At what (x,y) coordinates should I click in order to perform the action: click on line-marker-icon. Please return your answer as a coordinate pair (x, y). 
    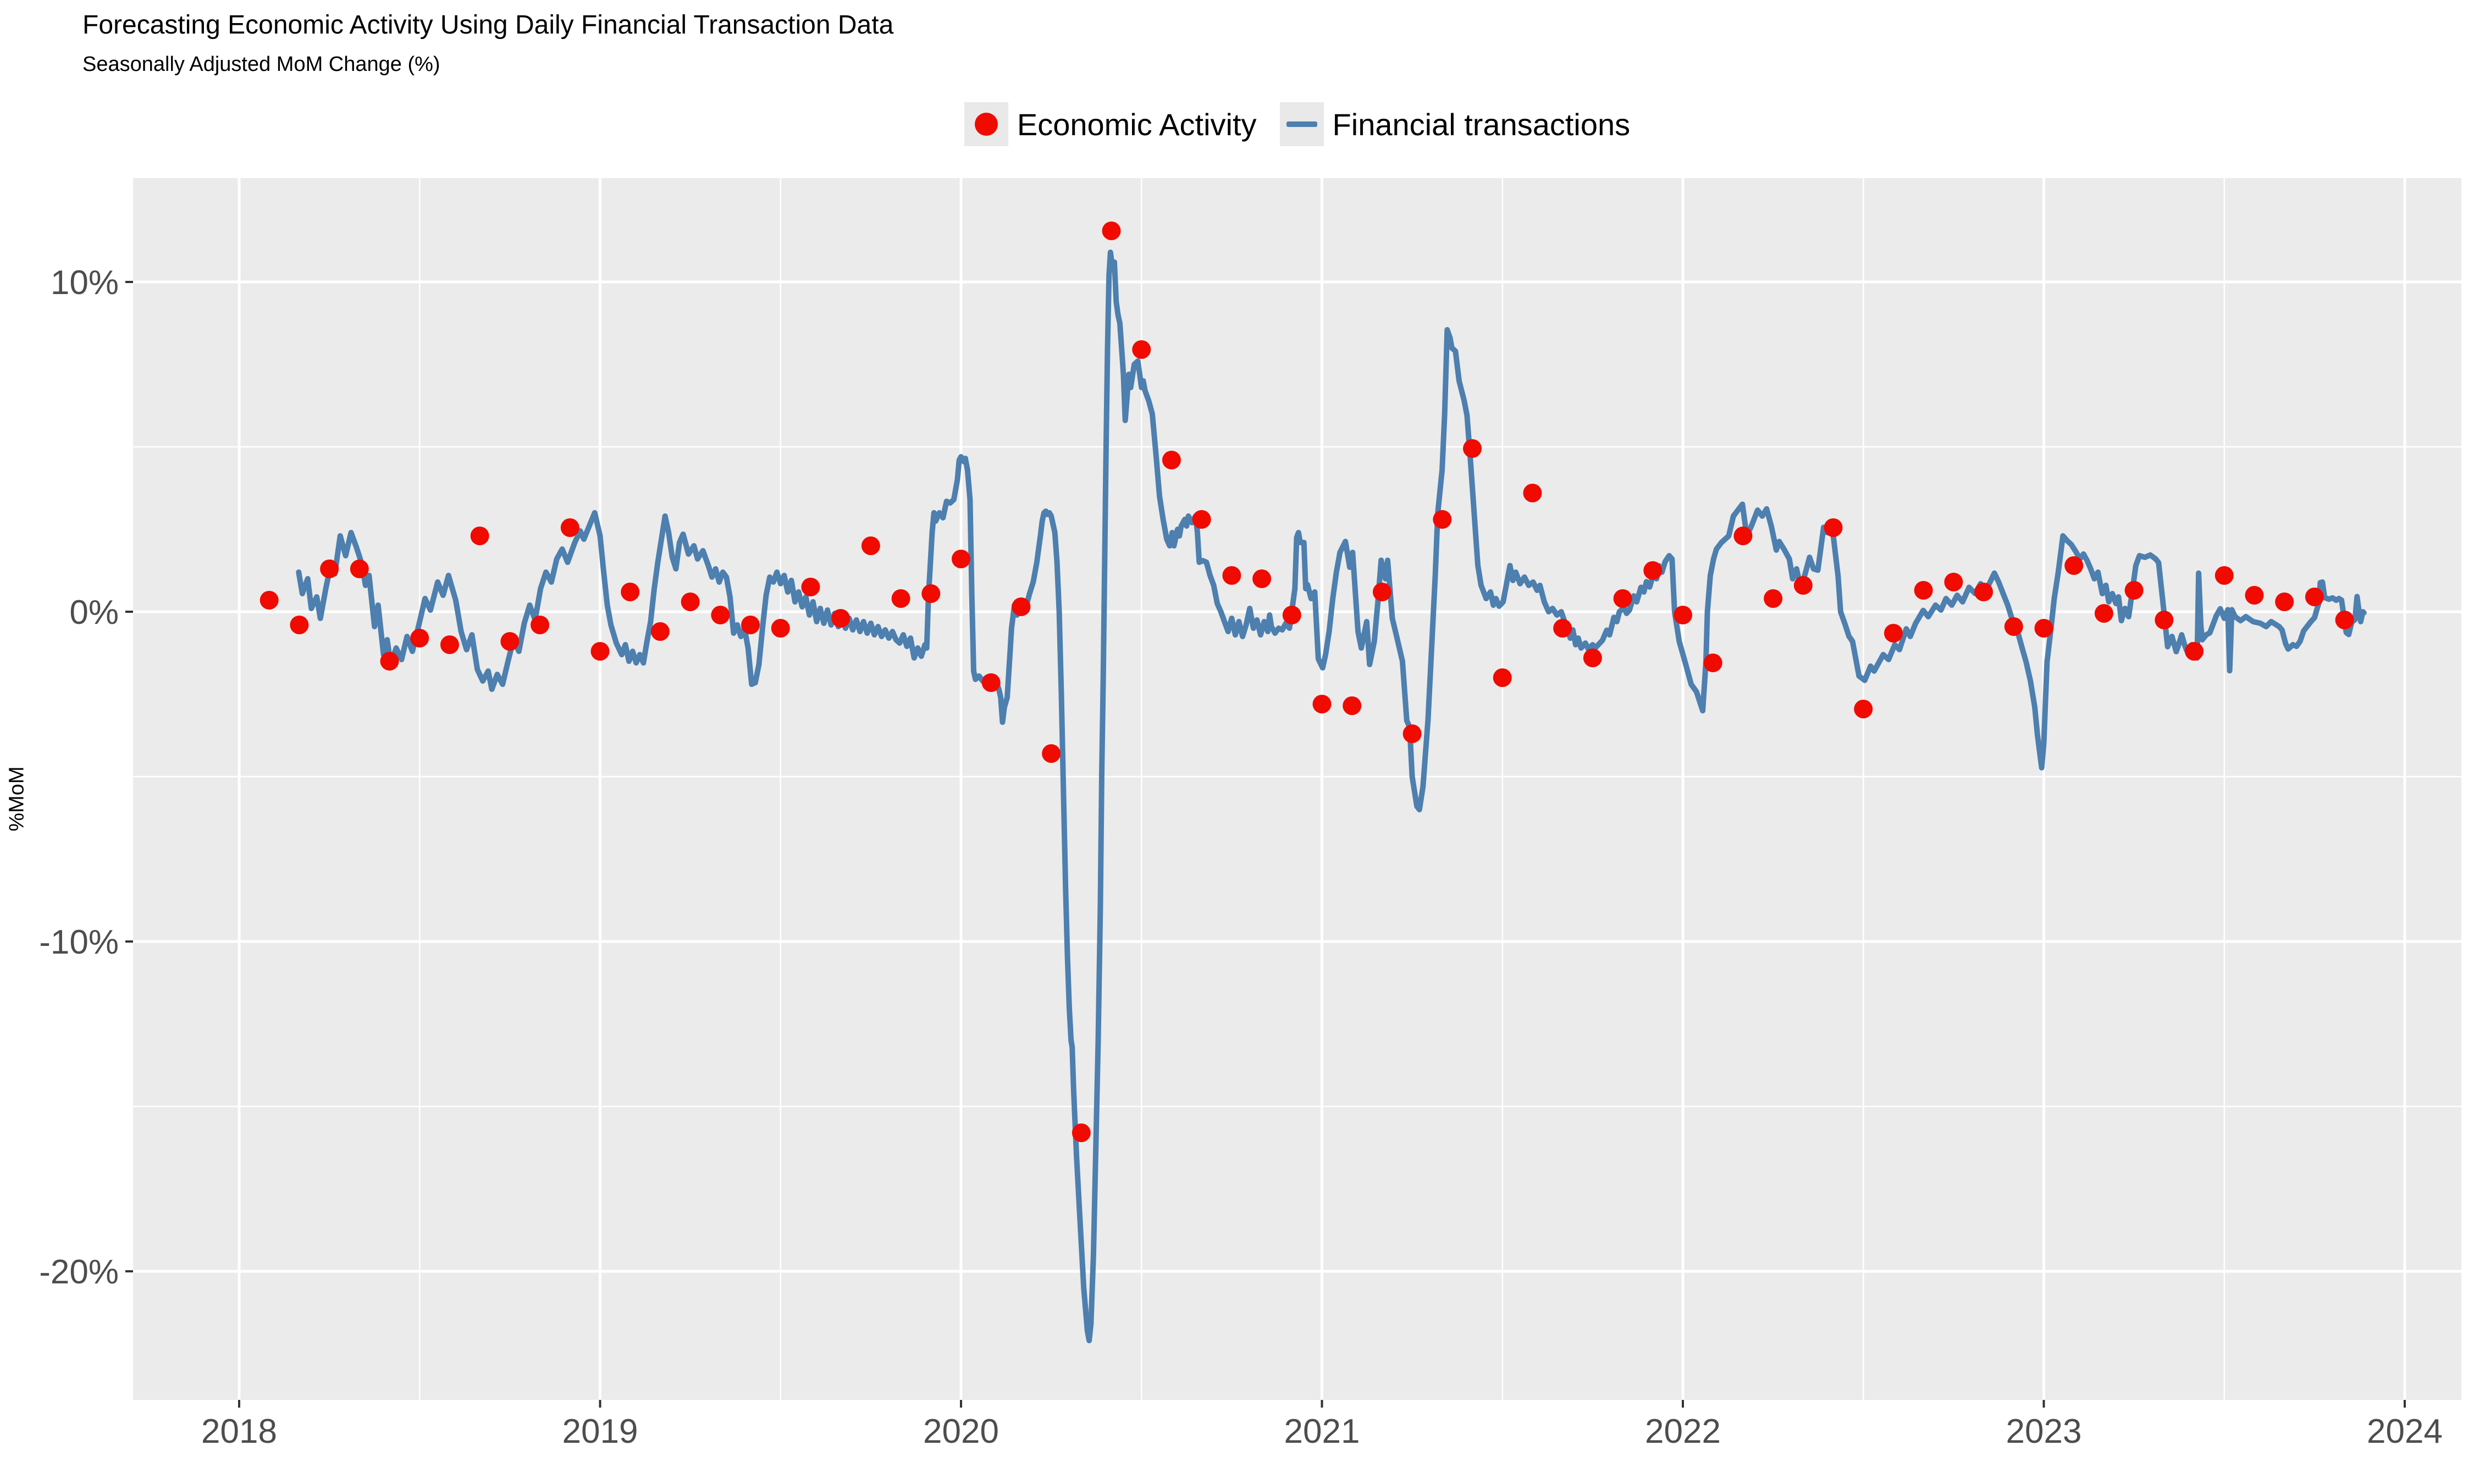
    Looking at the image, I should click on (1302, 124).